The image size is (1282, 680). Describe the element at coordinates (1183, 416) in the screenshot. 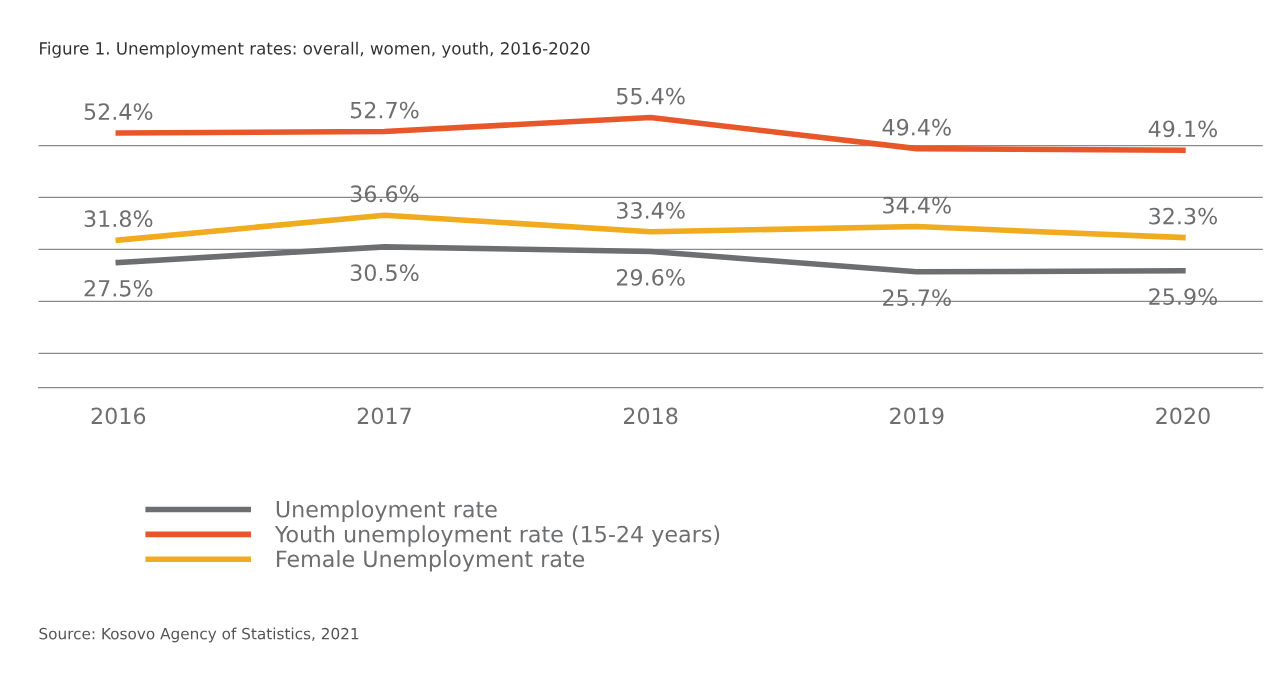

I see `x-tick-label: 2020` at that location.